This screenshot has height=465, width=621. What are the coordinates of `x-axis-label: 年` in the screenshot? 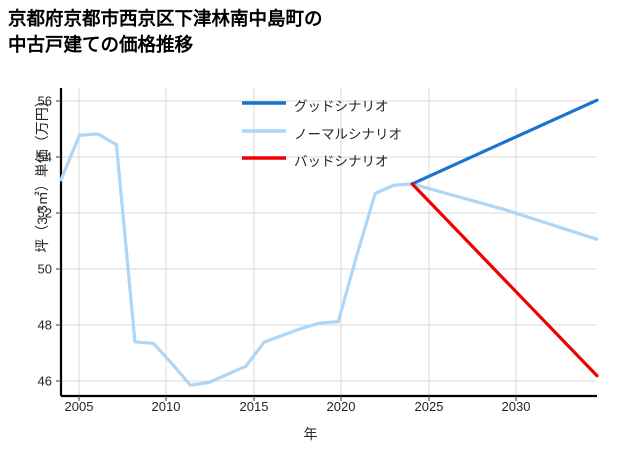 It's located at (310, 434).